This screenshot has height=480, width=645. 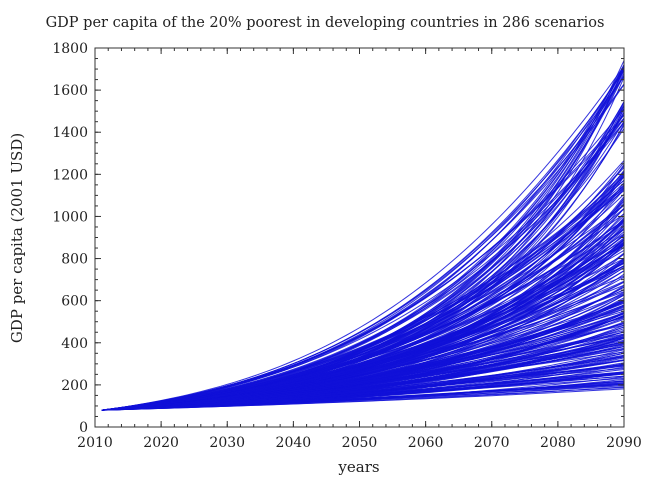 I want to click on y-axis-title: GDP per capita (2001 USD), so click(x=17, y=238).